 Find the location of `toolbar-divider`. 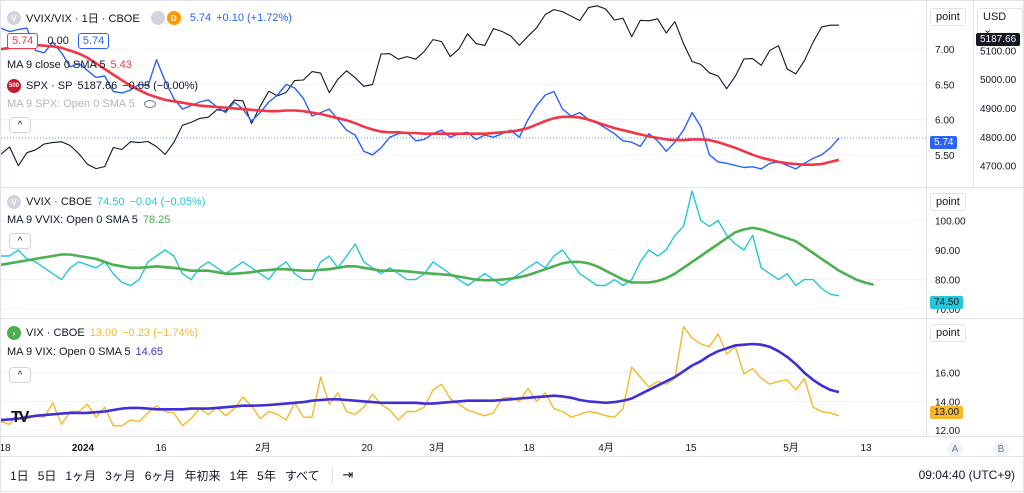

toolbar-divider is located at coordinates (332, 475).